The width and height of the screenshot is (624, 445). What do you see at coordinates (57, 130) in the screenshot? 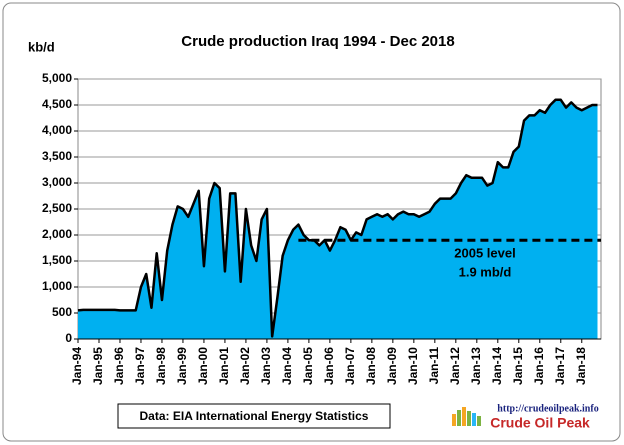
I see `y-tick-label: 4,000` at bounding box center [57, 130].